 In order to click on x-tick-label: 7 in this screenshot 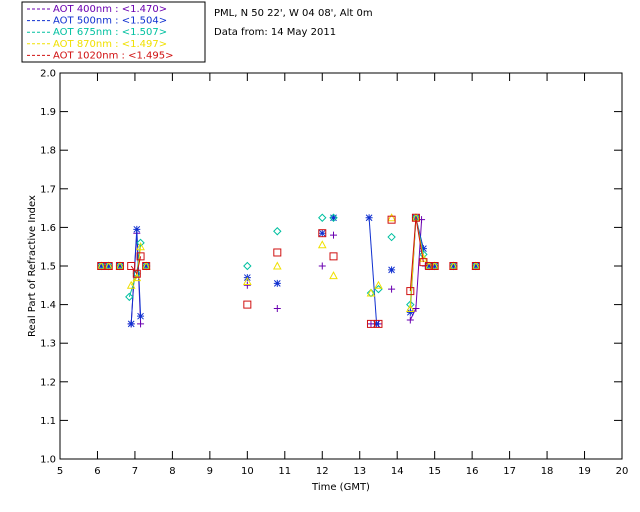, I will do `click(135, 471)`.